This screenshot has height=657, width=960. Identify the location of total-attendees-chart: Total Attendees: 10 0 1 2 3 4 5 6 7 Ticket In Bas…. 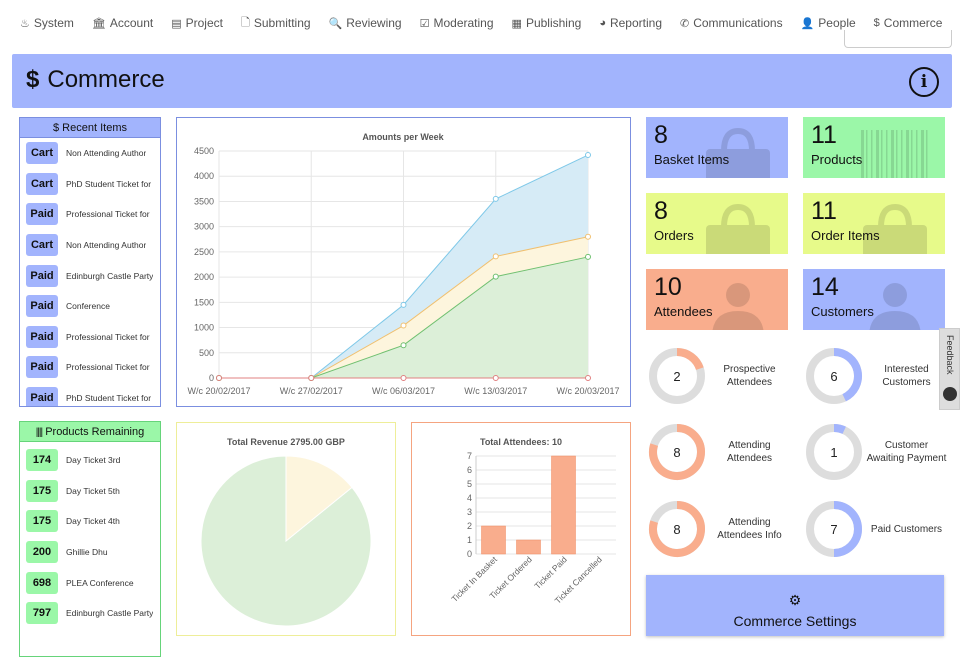
(521, 529).